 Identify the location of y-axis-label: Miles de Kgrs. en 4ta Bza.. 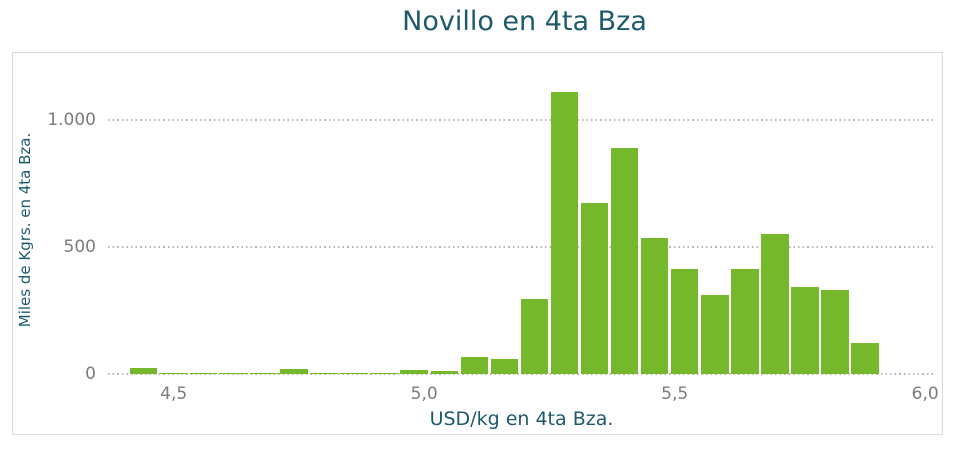
(25, 230).